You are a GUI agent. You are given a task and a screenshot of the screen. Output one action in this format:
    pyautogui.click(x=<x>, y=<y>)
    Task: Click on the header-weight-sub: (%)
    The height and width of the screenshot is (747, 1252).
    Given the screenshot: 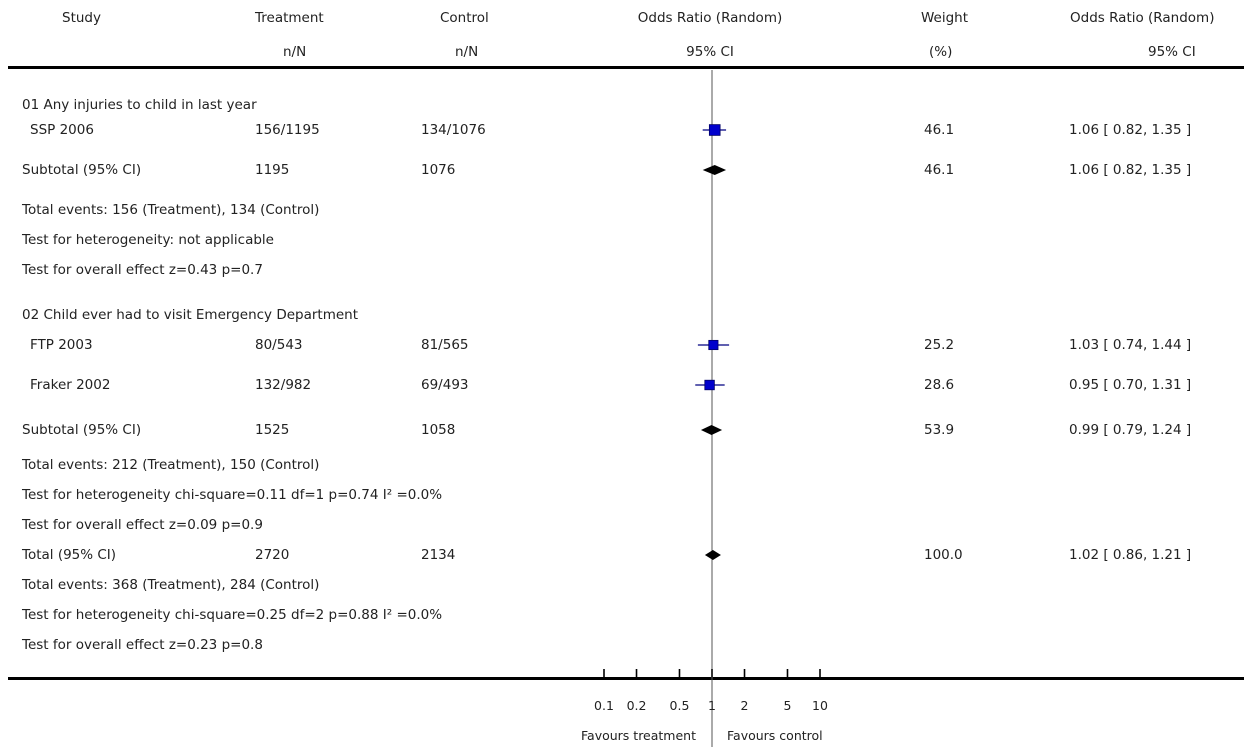 What is the action you would take?
    pyautogui.click(x=941, y=52)
    